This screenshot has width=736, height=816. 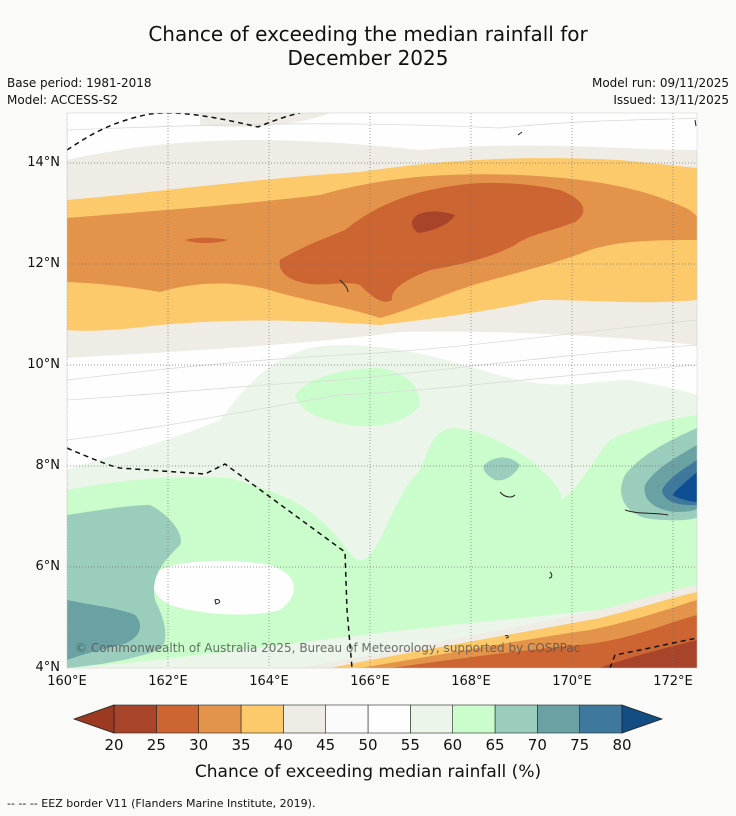 What do you see at coordinates (168, 681) in the screenshot?
I see `lon-label-162e: 162°E` at bounding box center [168, 681].